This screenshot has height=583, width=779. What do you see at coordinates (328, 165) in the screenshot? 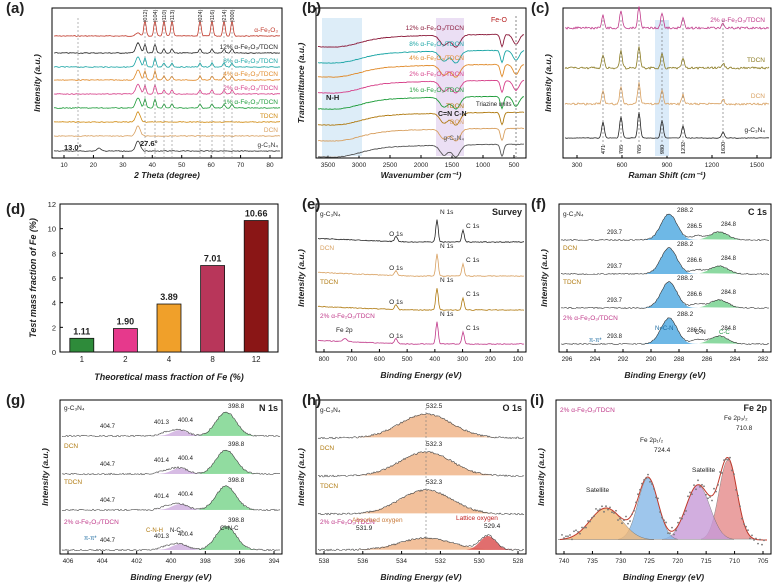
I see `x-tick-label-b: 3500` at bounding box center [328, 165].